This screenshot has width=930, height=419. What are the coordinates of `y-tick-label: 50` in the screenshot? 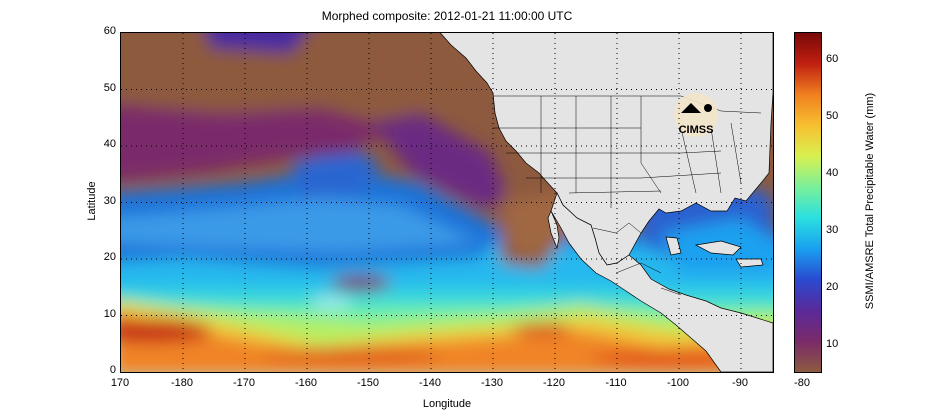 It's located at (109, 87).